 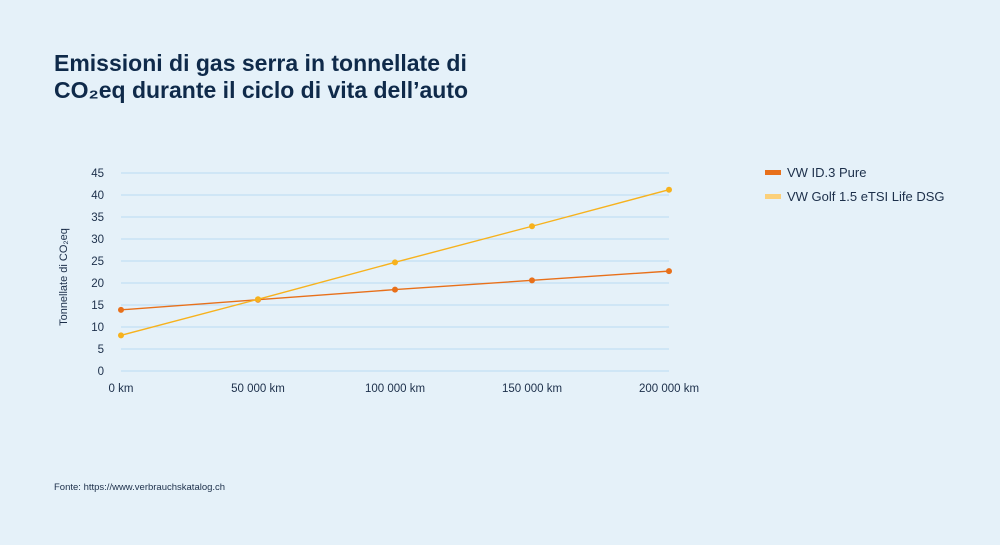 I want to click on y-tick-label-35: 35, so click(x=97, y=218).